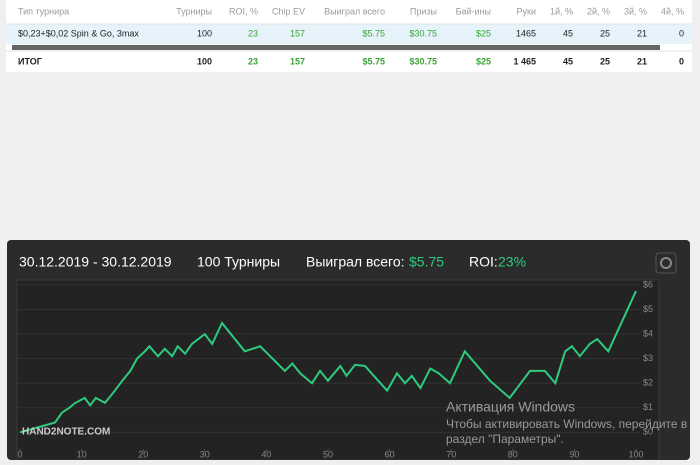 The image size is (700, 465). What do you see at coordinates (648, 309) in the screenshot?
I see `y-tick-label: $5` at bounding box center [648, 309].